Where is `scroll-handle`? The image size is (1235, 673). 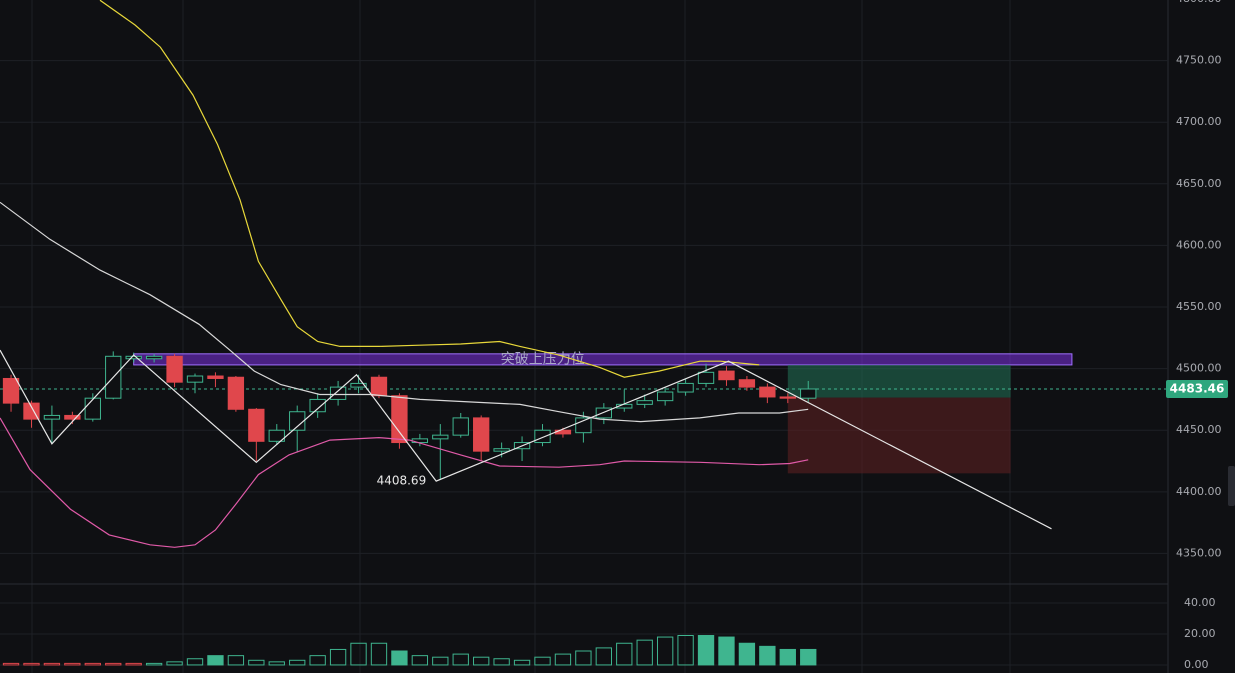
scroll-handle is located at coordinates (1231, 486).